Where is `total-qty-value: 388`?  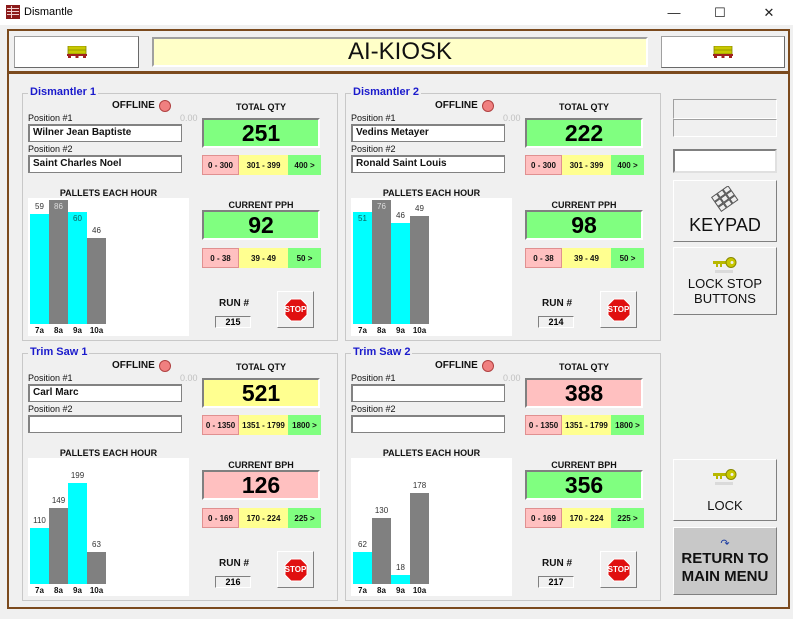
total-qty-value: 388 is located at coordinates (584, 393).